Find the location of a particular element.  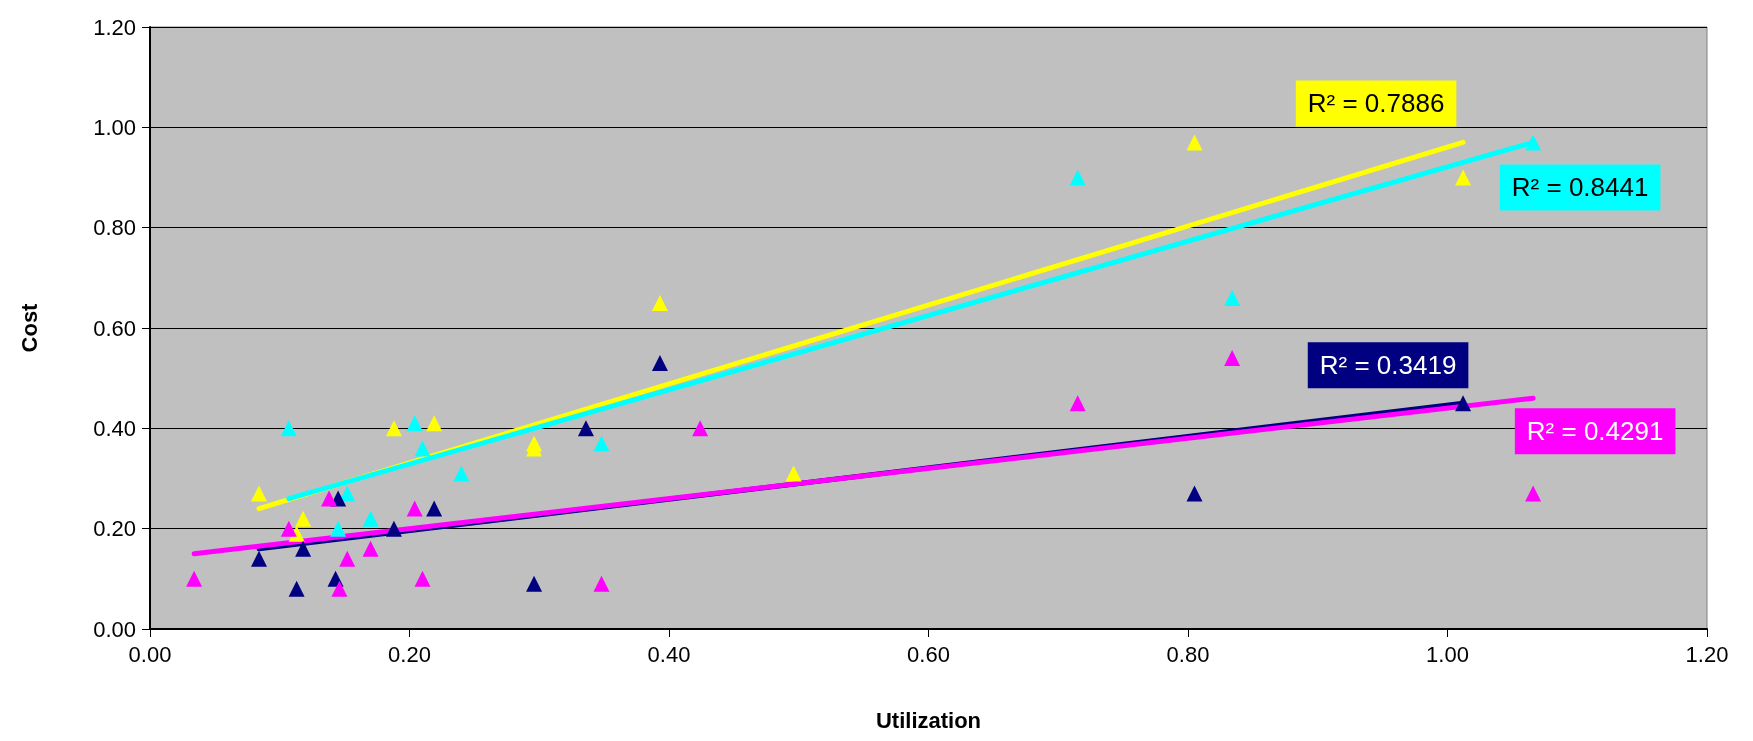

annotation: R² = 0.4291 is located at coordinates (1595, 431).